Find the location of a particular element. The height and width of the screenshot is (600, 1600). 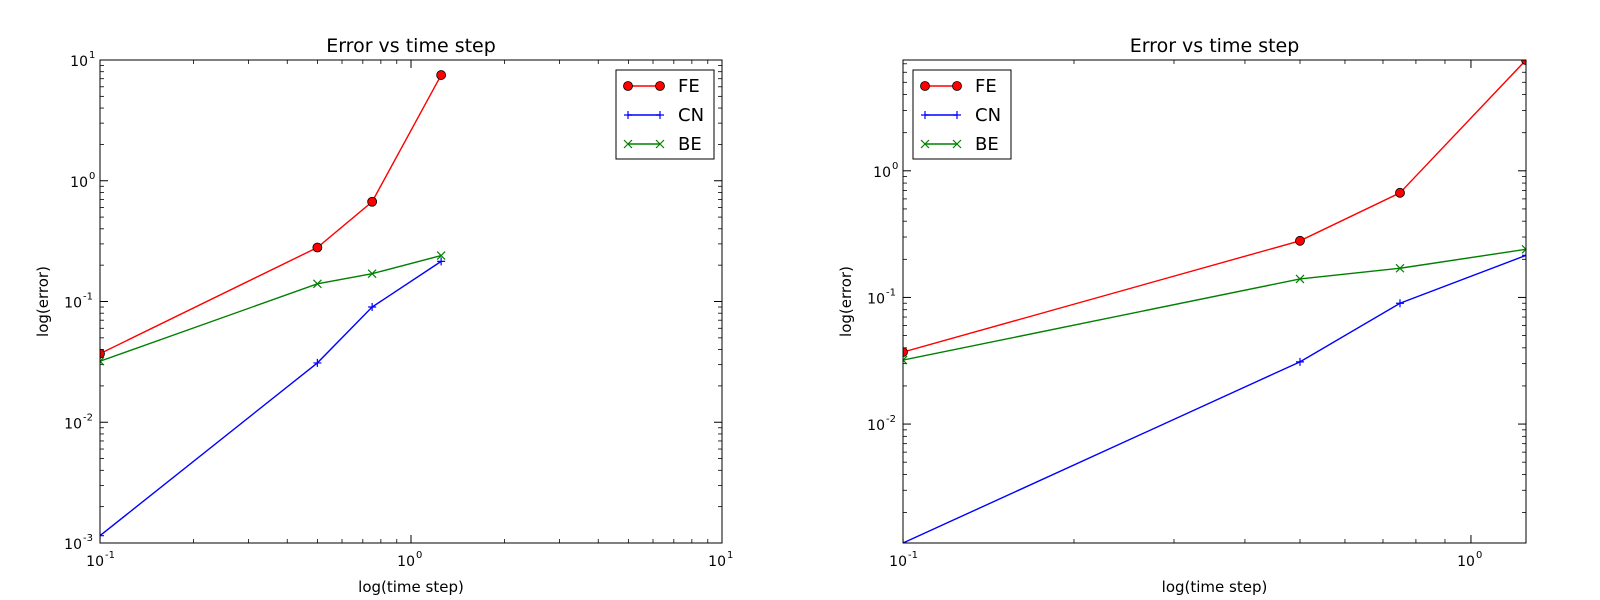

y-tick-label: 10 -1 is located at coordinates (881, 297).